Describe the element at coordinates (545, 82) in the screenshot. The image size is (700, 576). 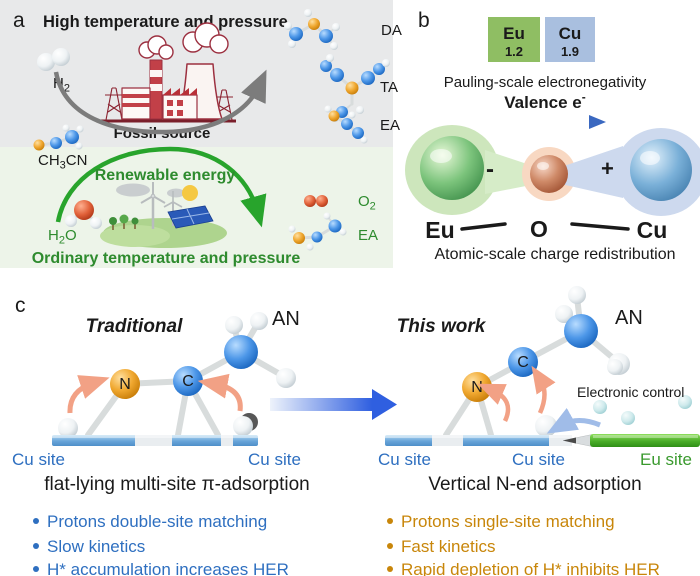
I see `electronegativity-caption: Pauling-scale electronegativity` at that location.